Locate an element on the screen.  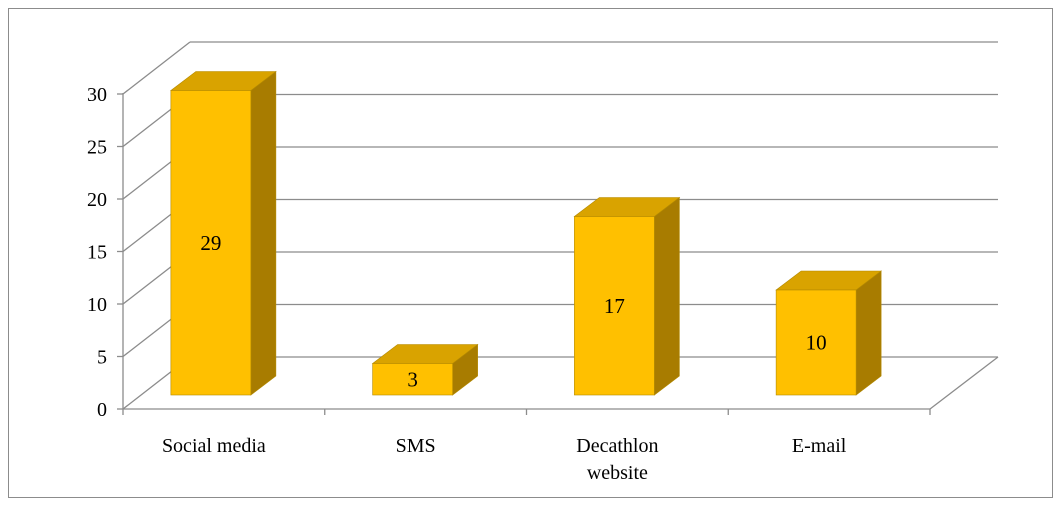
bar-2: 3 is located at coordinates (425, 369).